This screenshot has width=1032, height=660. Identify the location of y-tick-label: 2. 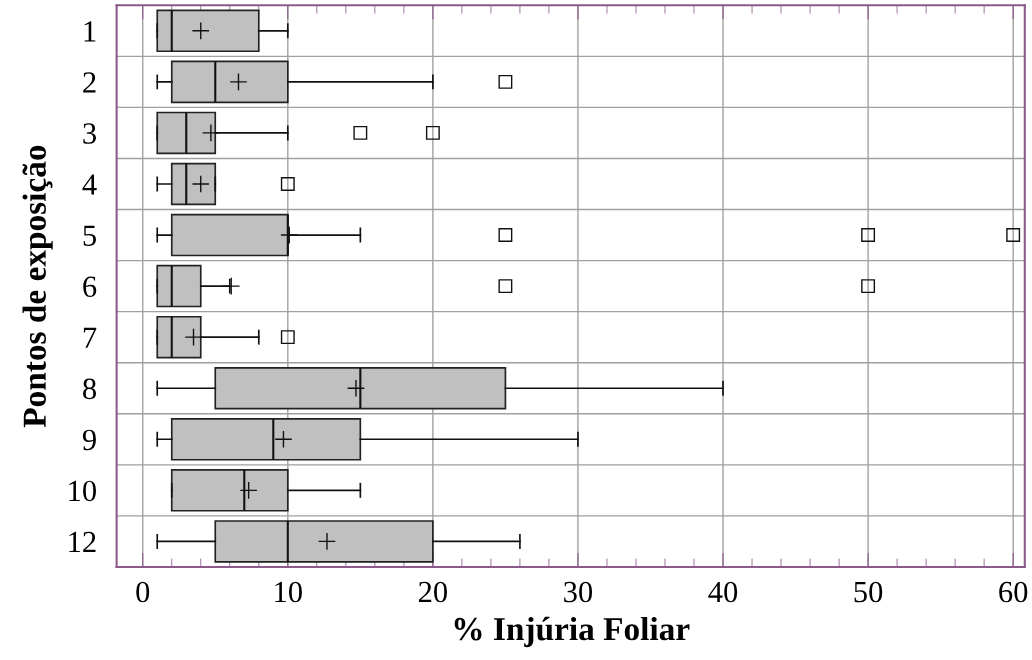
(89, 82).